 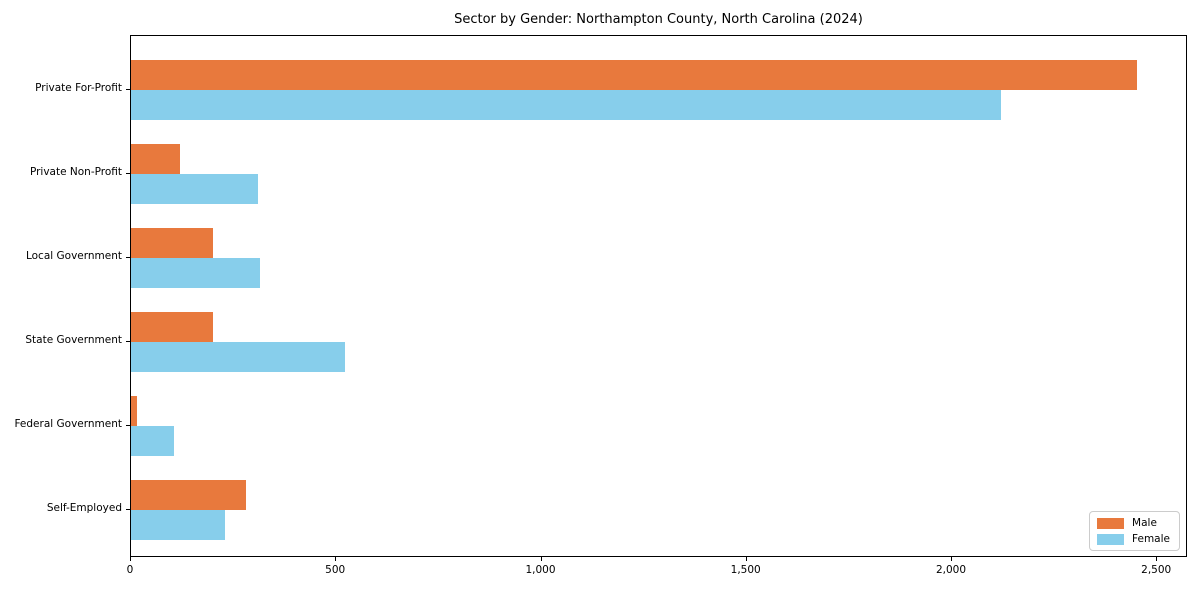 What do you see at coordinates (335, 570) in the screenshot?
I see `x-tick-label-1: 500` at bounding box center [335, 570].